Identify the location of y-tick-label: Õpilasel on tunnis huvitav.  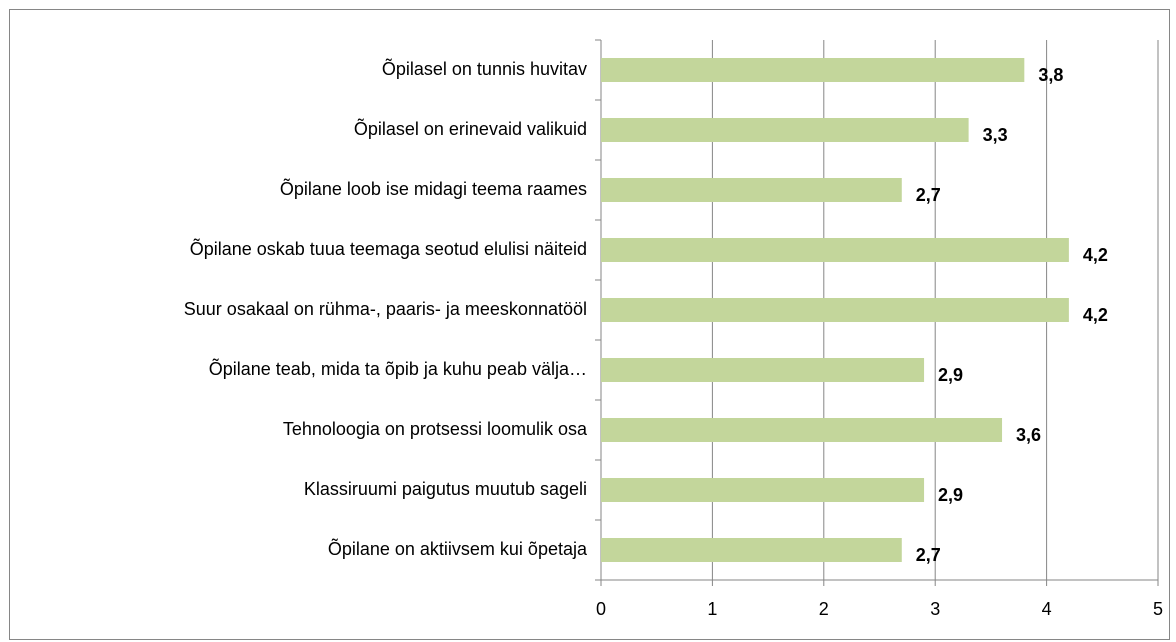
(484, 68).